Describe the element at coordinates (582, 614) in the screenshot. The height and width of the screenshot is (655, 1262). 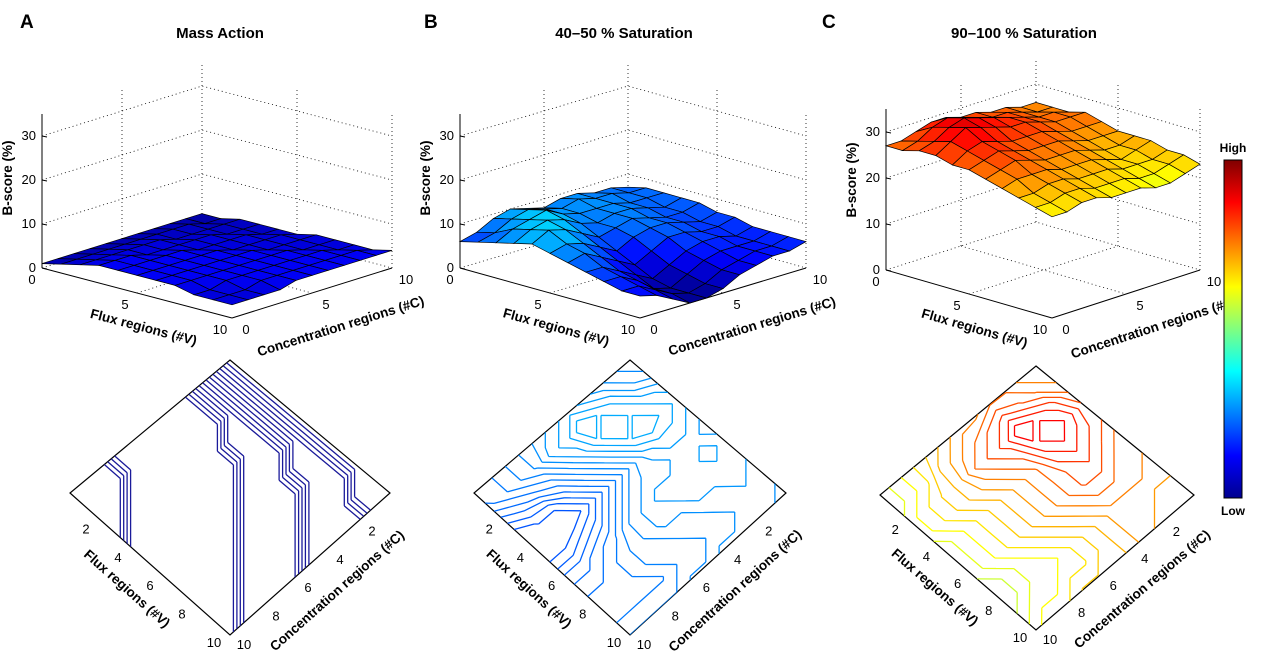
I see `contour-y-tick-label: 8` at that location.